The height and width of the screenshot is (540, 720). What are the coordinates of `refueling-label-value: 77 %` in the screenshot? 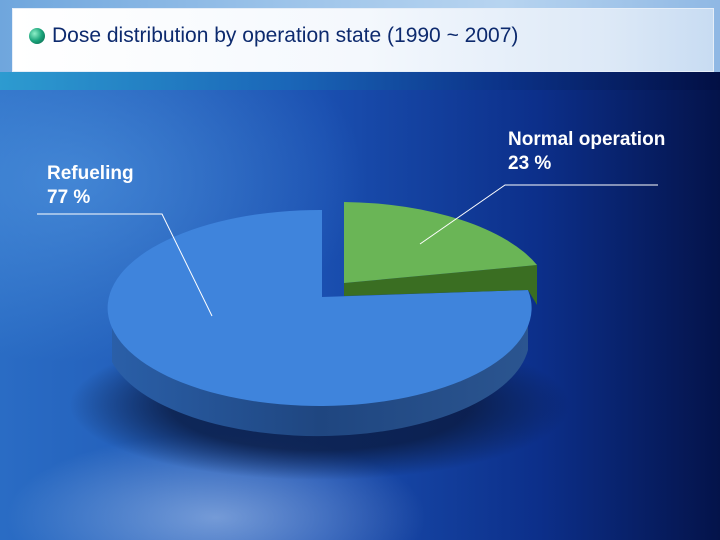 It's located at (69, 197).